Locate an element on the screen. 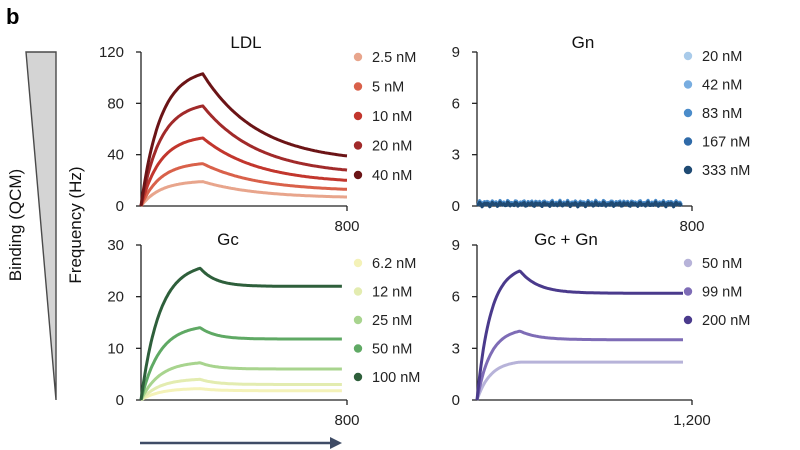 This screenshot has width=800, height=450. legend-label: 5 nM is located at coordinates (388, 88).